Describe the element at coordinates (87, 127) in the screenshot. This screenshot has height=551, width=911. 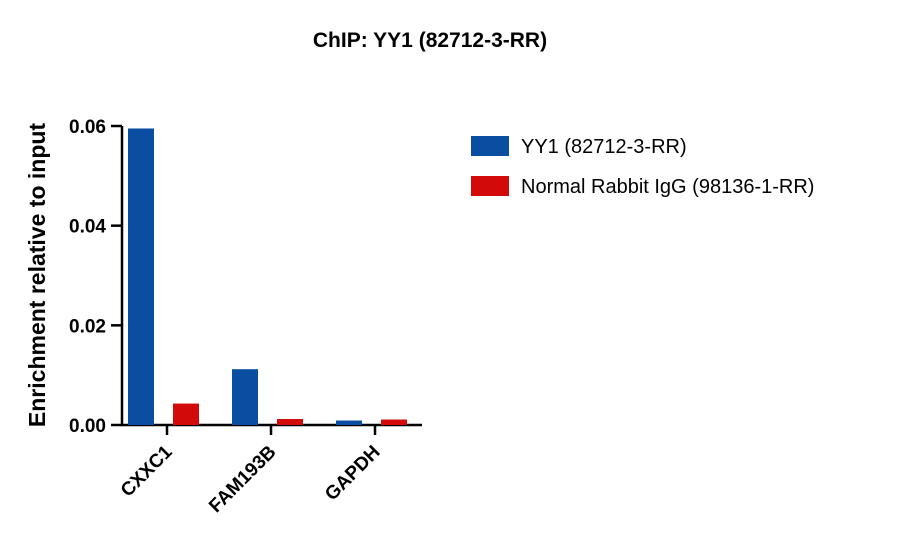
I see `y-tick-label: 0.06` at that location.